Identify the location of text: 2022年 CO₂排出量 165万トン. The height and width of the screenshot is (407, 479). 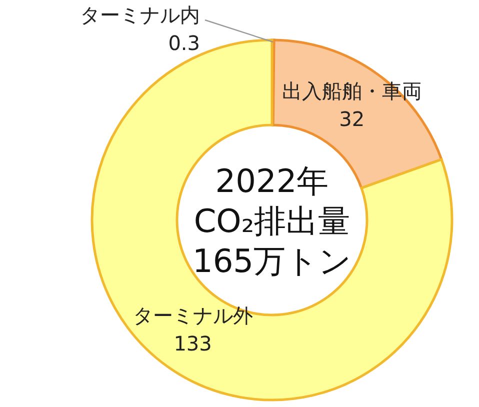
(272, 221).